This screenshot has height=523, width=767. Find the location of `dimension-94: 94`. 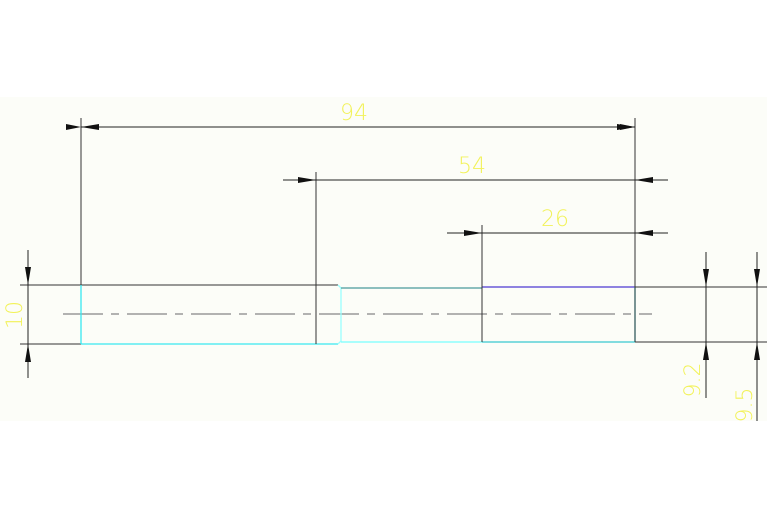

dimension-94: 94 is located at coordinates (350, 115).